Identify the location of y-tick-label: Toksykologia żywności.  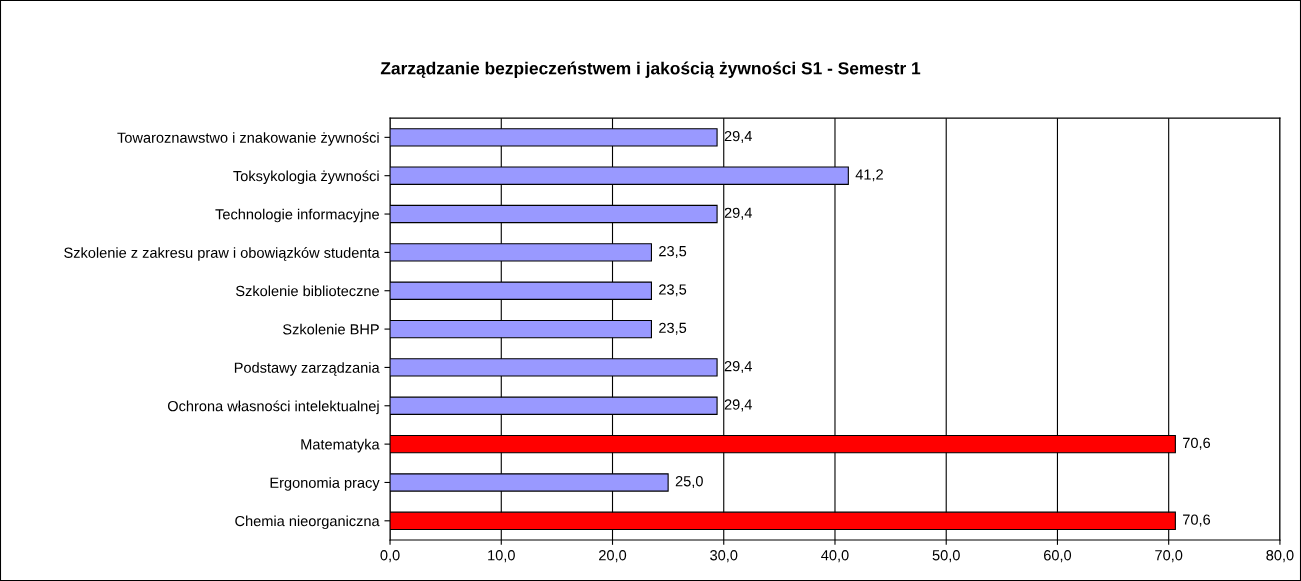
(306, 177).